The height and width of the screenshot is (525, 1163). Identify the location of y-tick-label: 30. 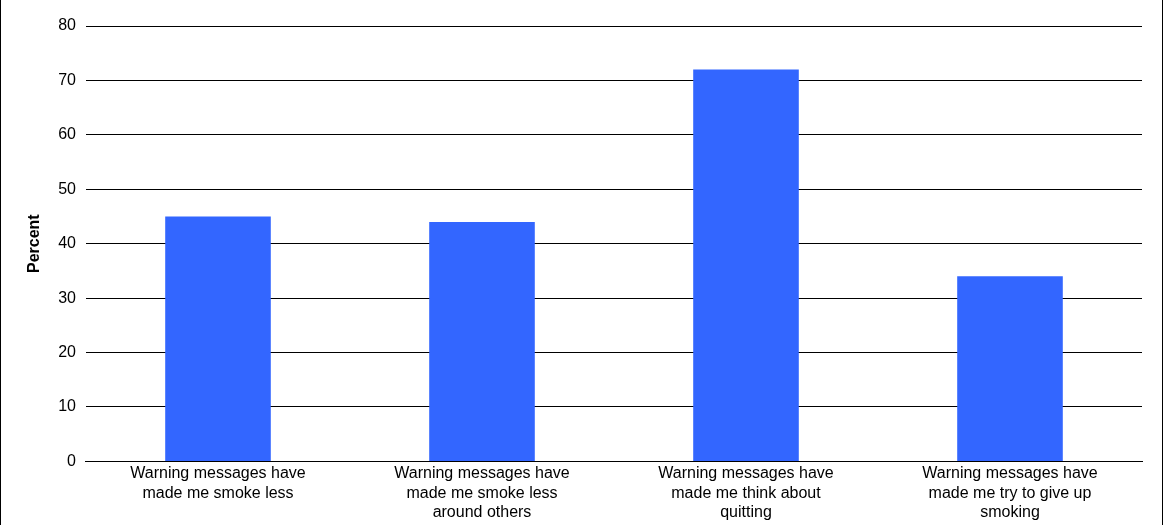
(67, 297).